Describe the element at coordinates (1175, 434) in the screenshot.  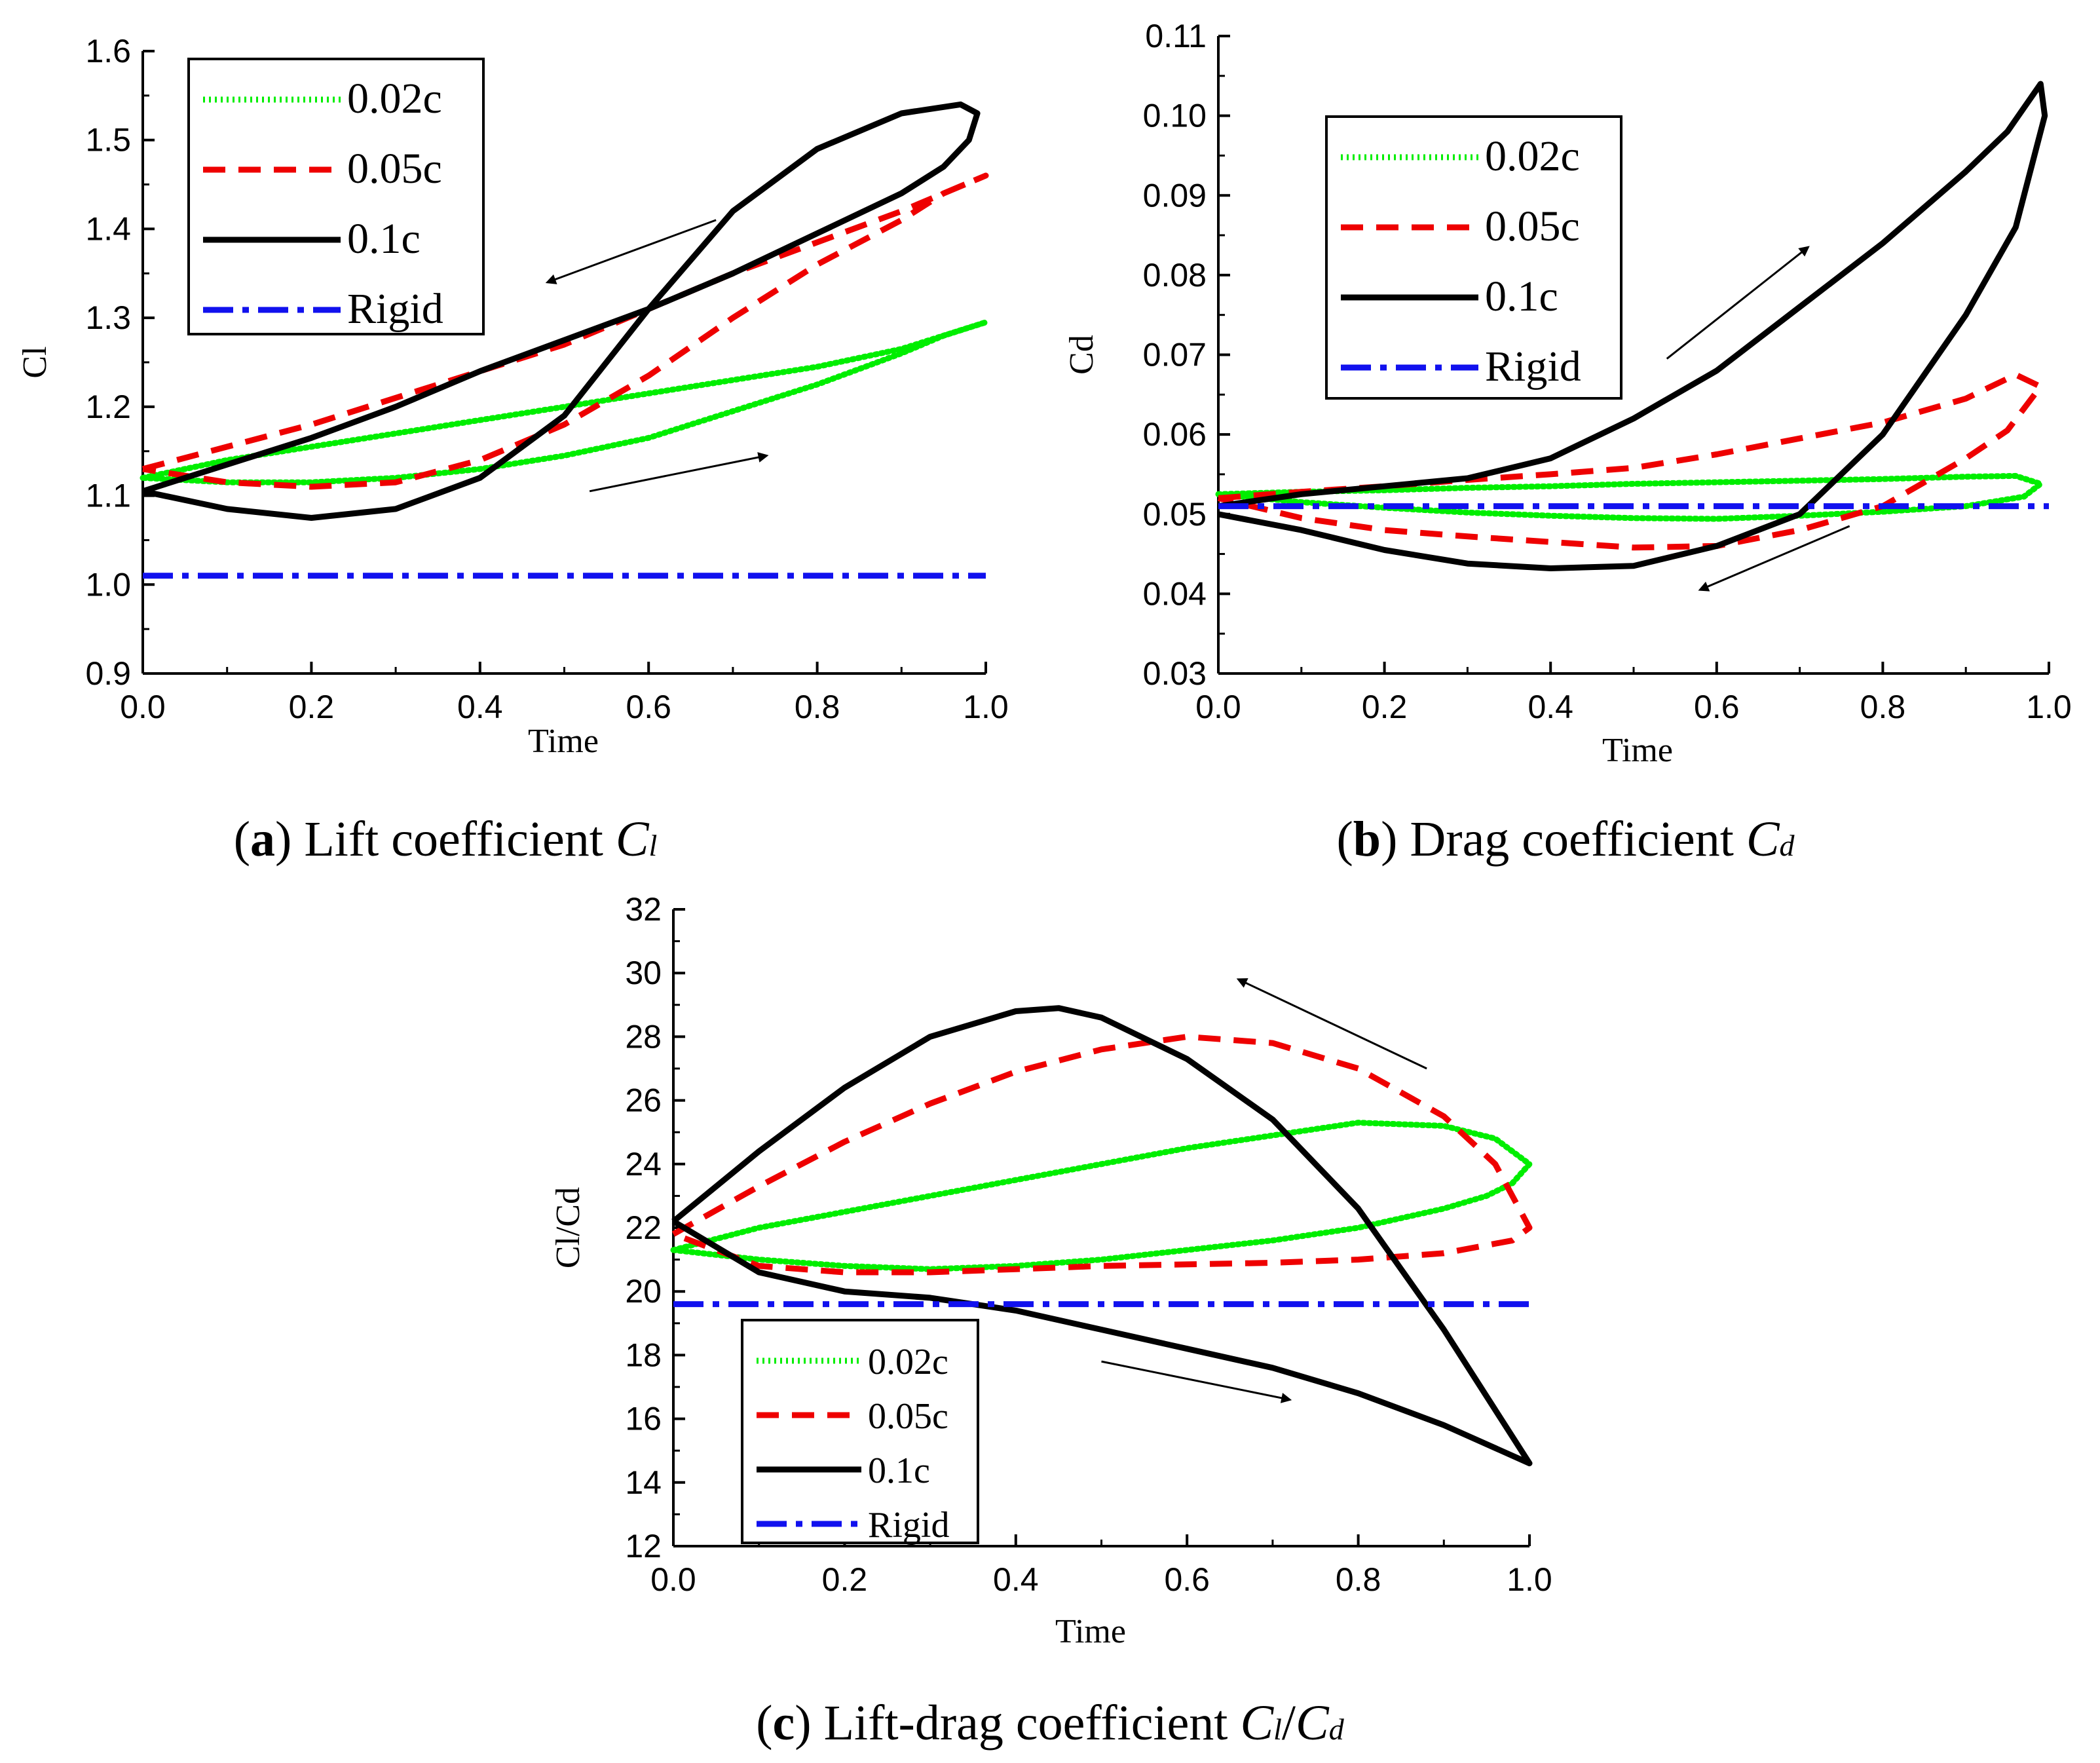
I see `y-tick-label: 0.06` at that location.